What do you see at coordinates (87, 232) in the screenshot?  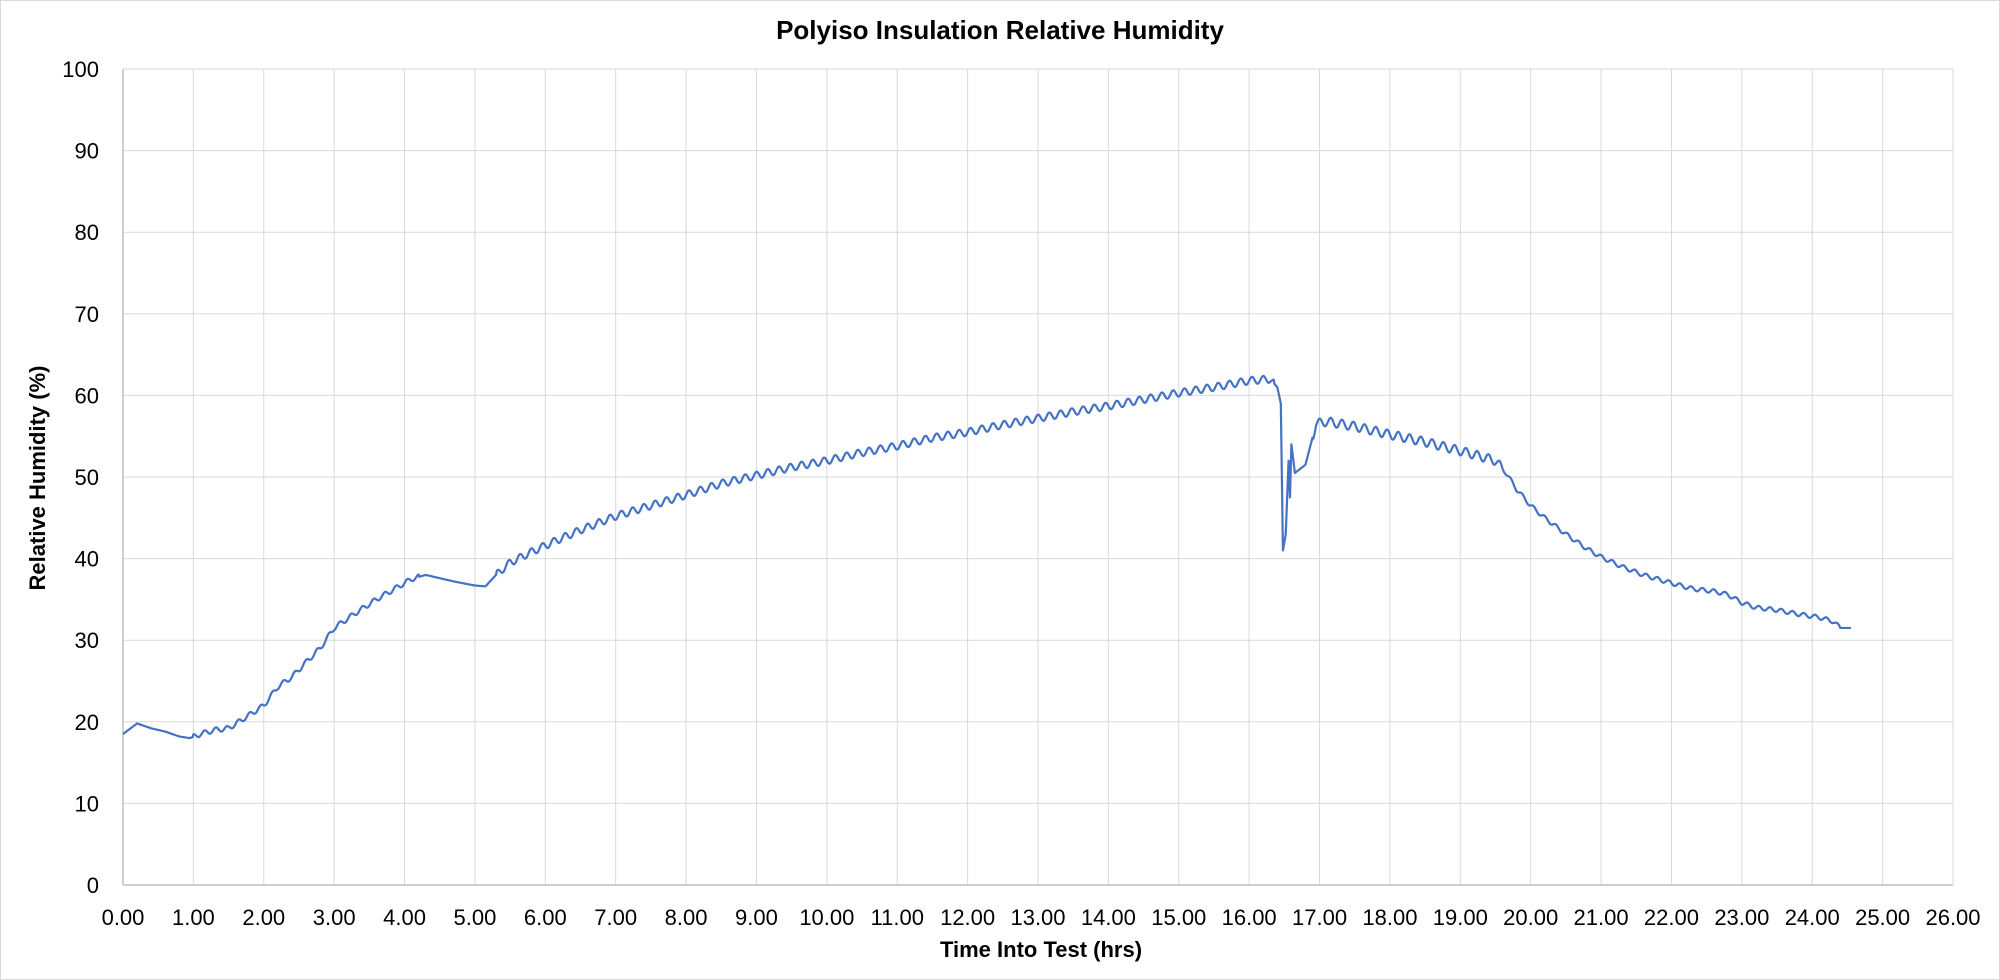 I see `y-tick-label: 80` at bounding box center [87, 232].